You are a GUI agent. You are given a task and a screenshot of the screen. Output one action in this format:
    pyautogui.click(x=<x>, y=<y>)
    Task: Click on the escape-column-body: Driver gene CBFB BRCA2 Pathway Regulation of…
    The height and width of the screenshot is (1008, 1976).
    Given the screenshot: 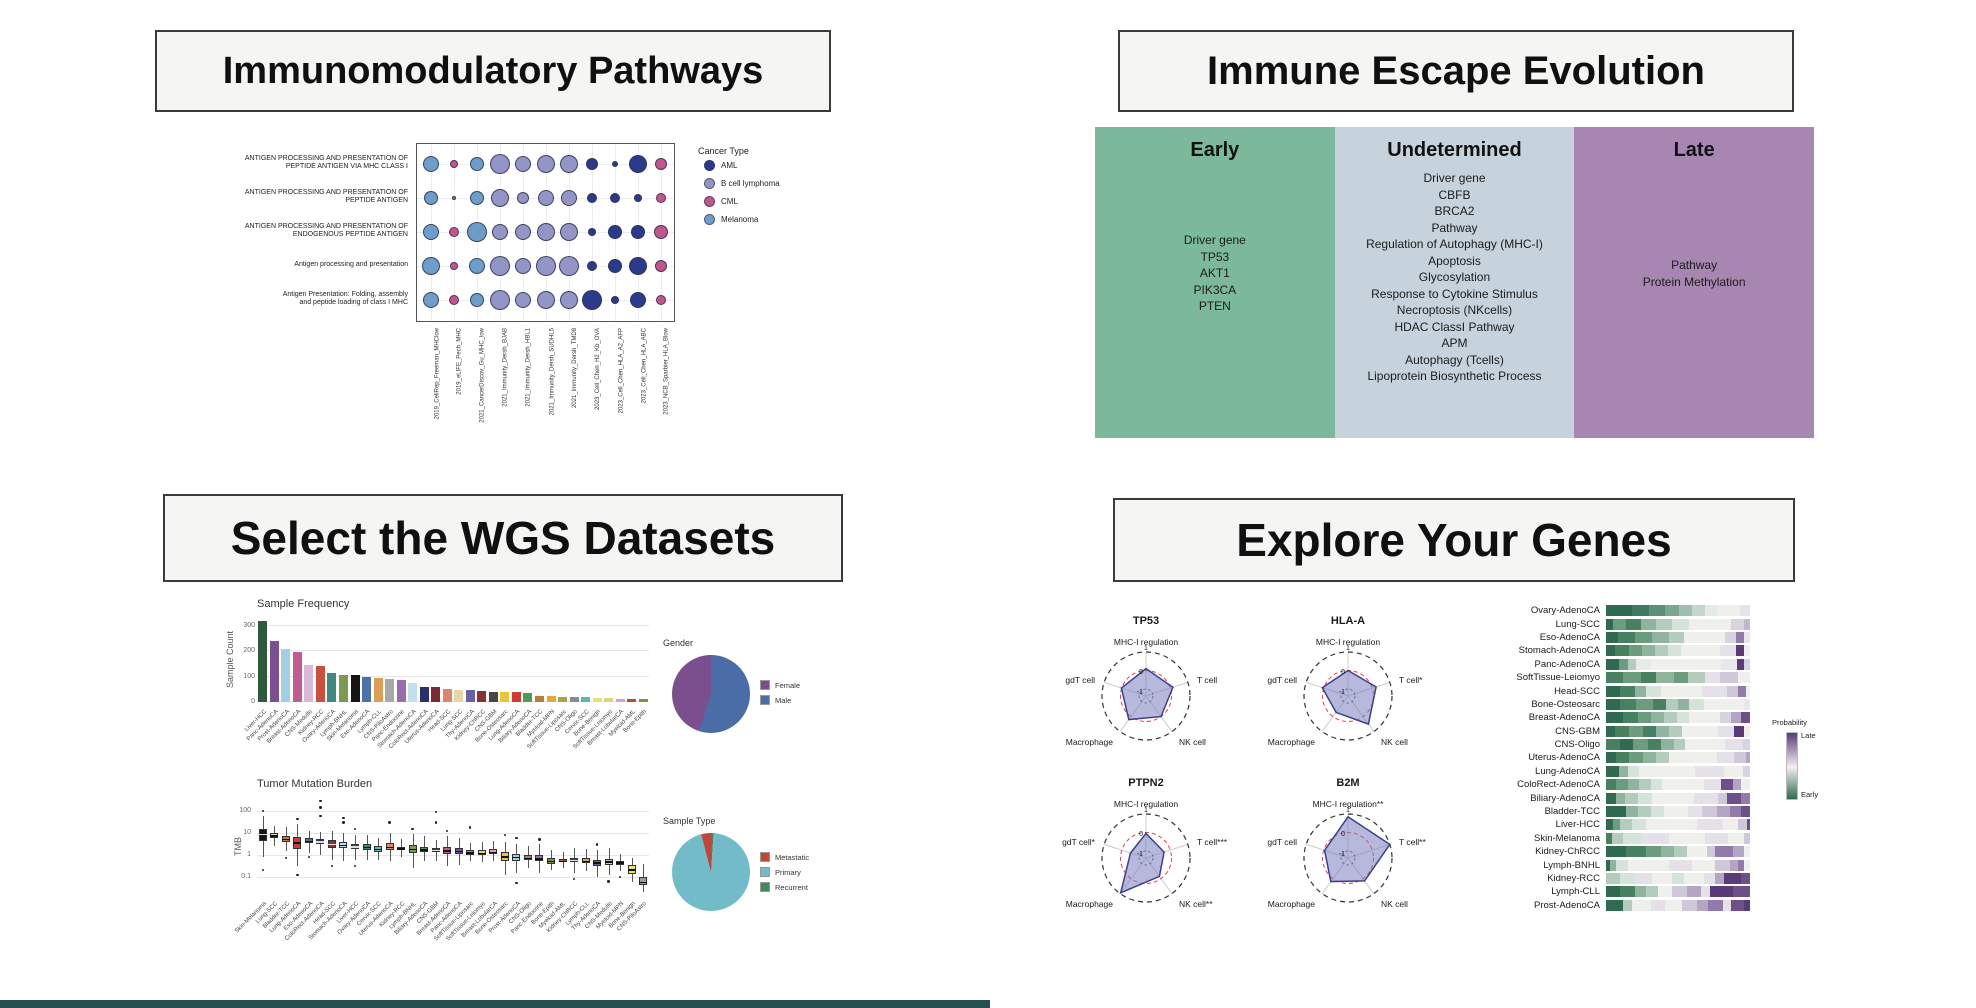 What is the action you would take?
    pyautogui.click(x=1455, y=277)
    